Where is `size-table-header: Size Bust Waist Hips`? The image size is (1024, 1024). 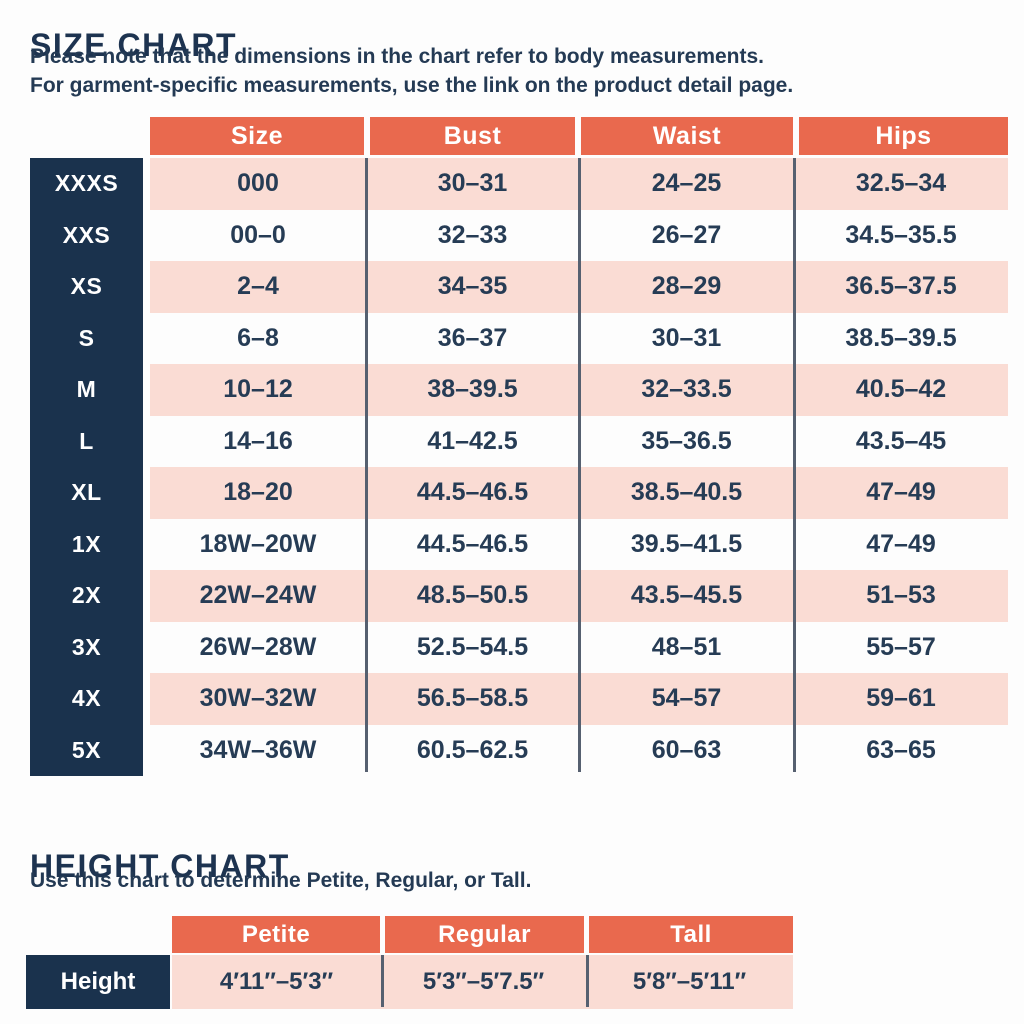
size-table-header: Size Bust Waist Hips is located at coordinates (579, 136).